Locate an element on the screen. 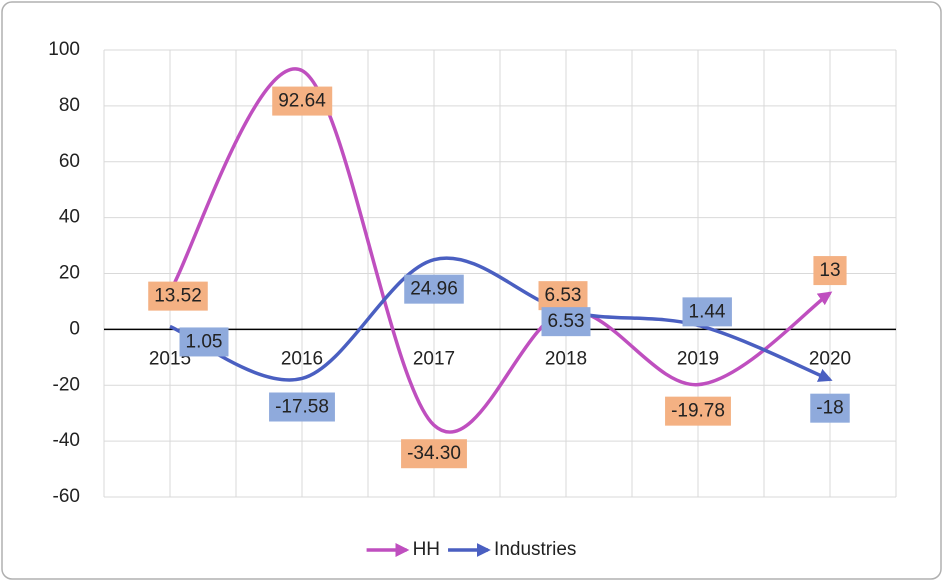  data-label-text: 13.52 is located at coordinates (178, 296).